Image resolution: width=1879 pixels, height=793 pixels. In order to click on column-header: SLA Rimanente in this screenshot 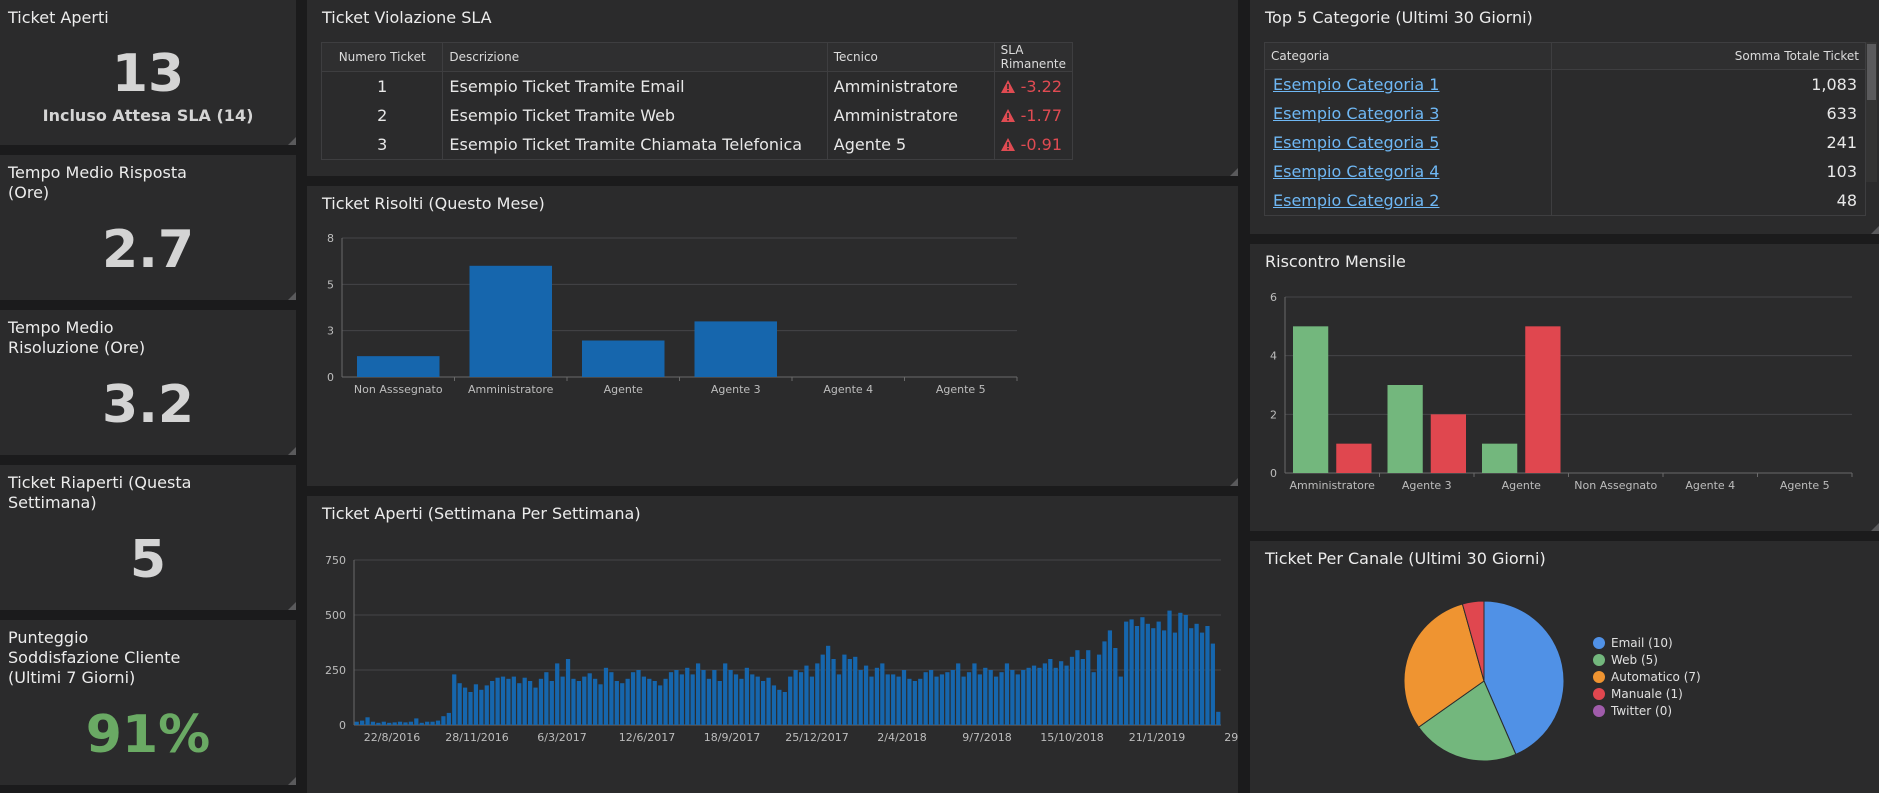, I will do `click(1033, 57)`.